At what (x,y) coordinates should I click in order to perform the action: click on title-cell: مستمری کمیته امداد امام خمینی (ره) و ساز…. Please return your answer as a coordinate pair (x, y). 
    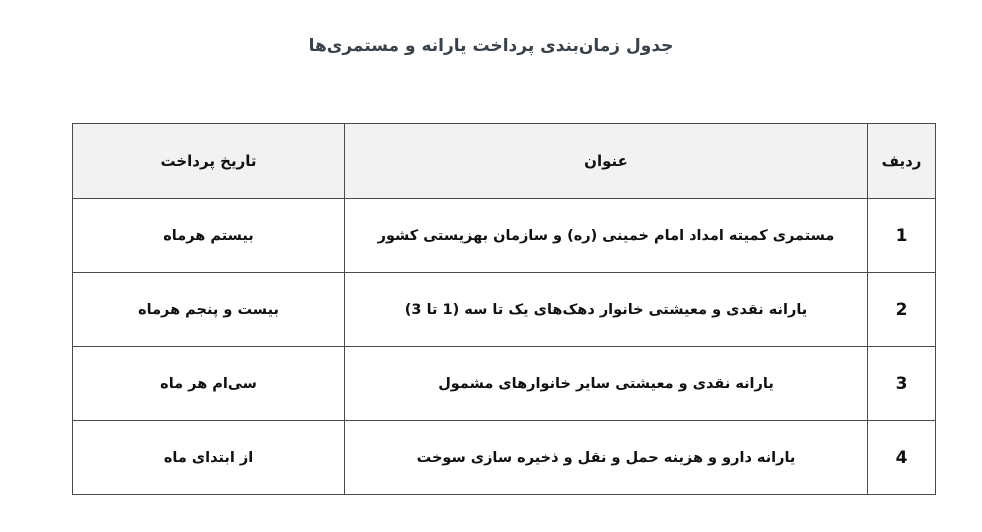
    Looking at the image, I should click on (606, 235).